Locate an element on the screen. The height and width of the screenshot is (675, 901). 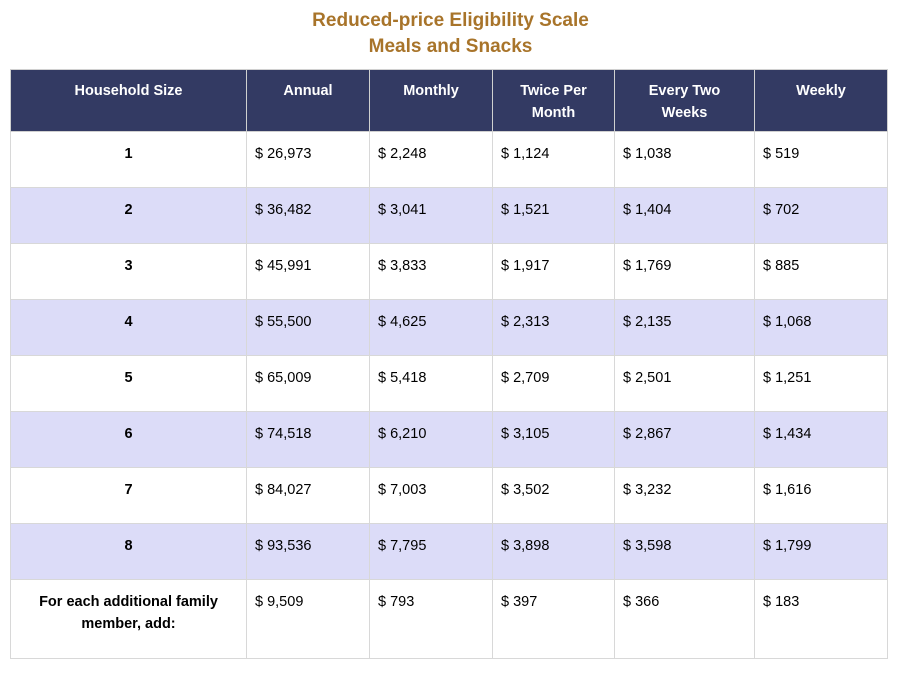
title-line-1: Reduced-price Eligibility Scale is located at coordinates (450, 20).